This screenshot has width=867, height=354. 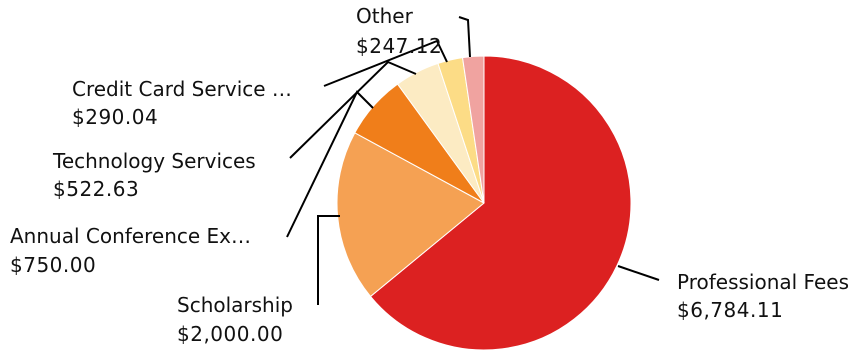 I want to click on slice-name-label: Technology Services, so click(x=154, y=161).